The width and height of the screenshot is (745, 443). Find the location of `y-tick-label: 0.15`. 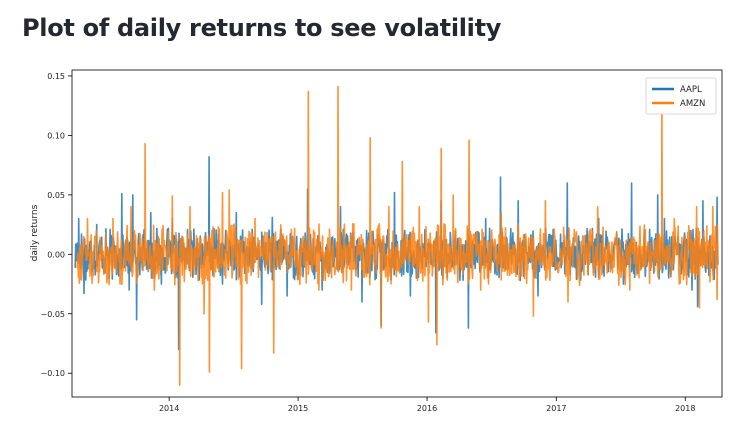

y-tick-label: 0.15 is located at coordinates (56, 76).